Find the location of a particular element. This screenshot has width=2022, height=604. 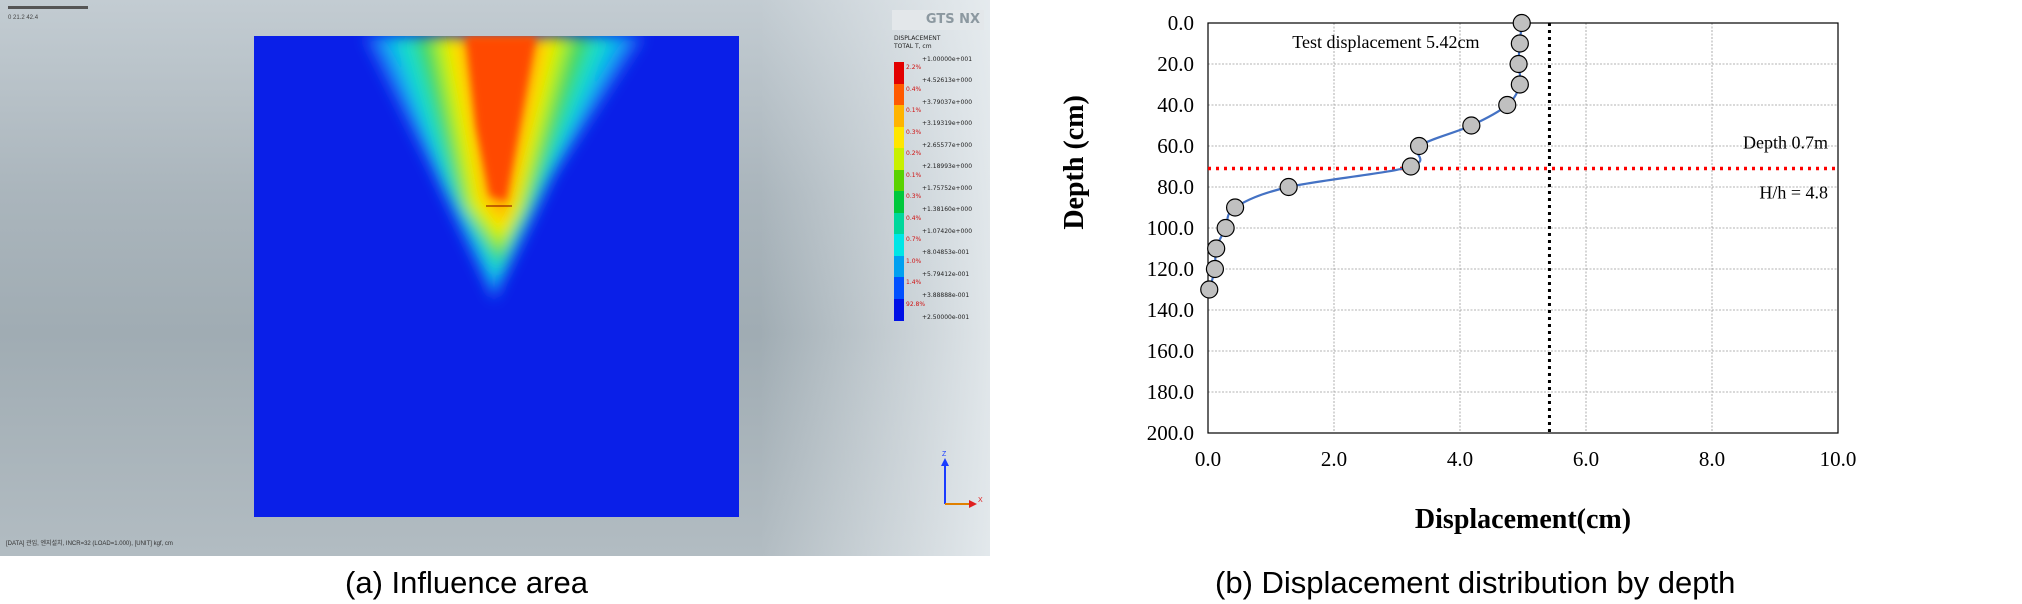

legend-max-value: +1.00000e+001 is located at coordinates (947, 59).